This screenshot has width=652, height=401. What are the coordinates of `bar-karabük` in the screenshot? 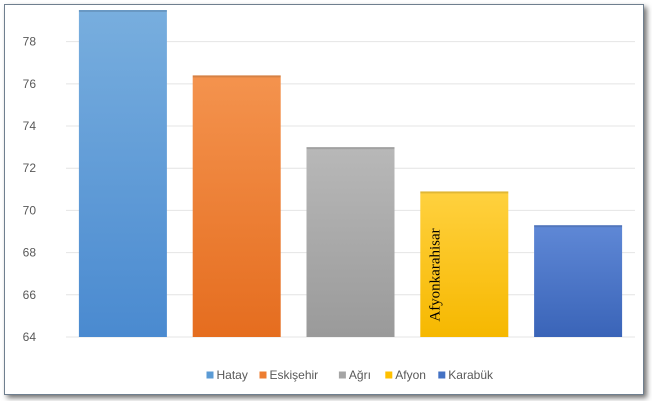 It's located at (578, 281).